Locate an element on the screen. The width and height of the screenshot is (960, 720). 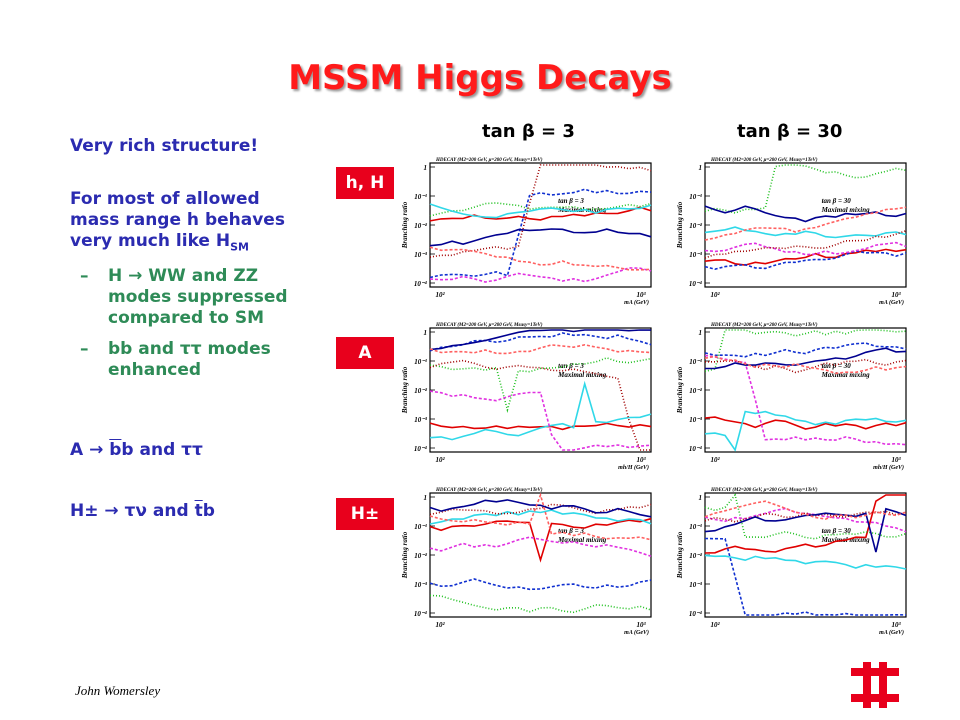
h-line: H± → τν and tb is located at coordinates (142, 511).